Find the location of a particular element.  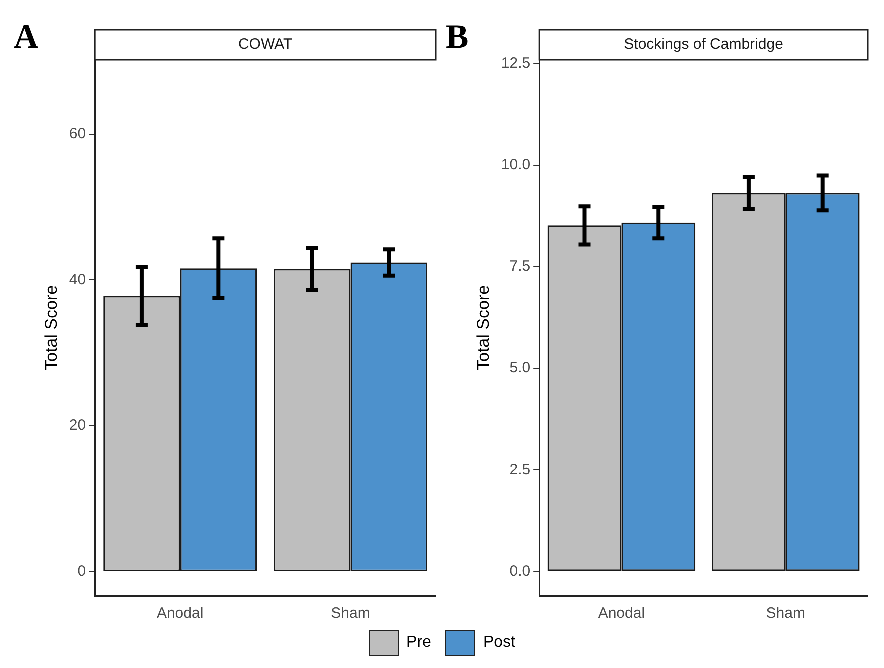

chart-title: COWAT is located at coordinates (265, 45).